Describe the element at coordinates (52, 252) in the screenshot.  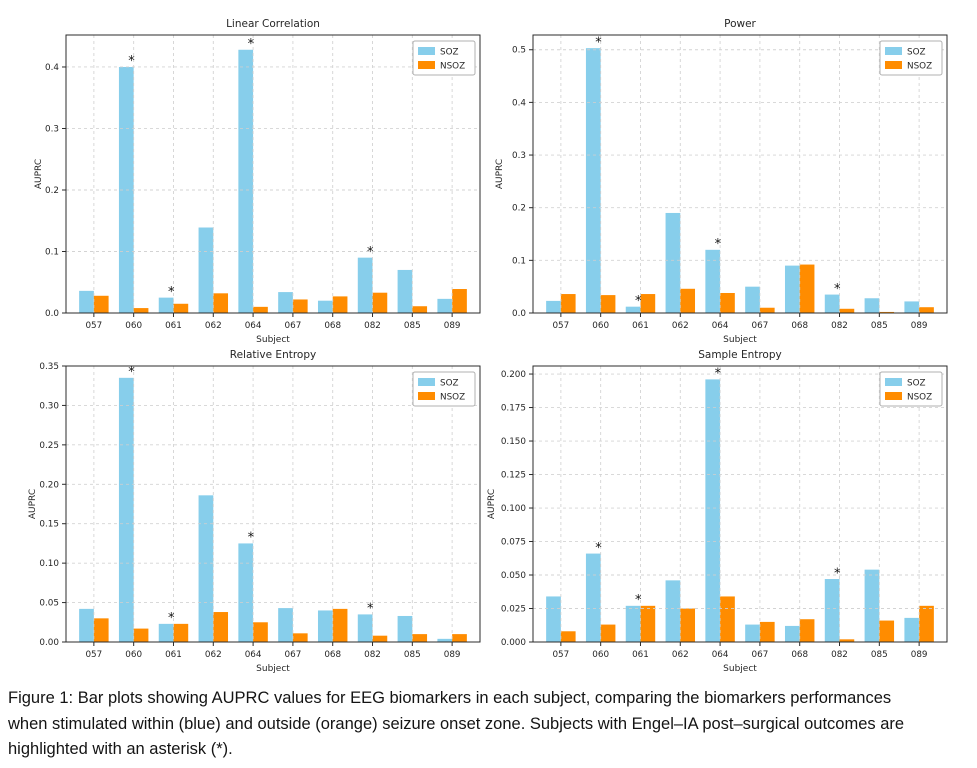
I see `svg-text: 0.1` at that location.